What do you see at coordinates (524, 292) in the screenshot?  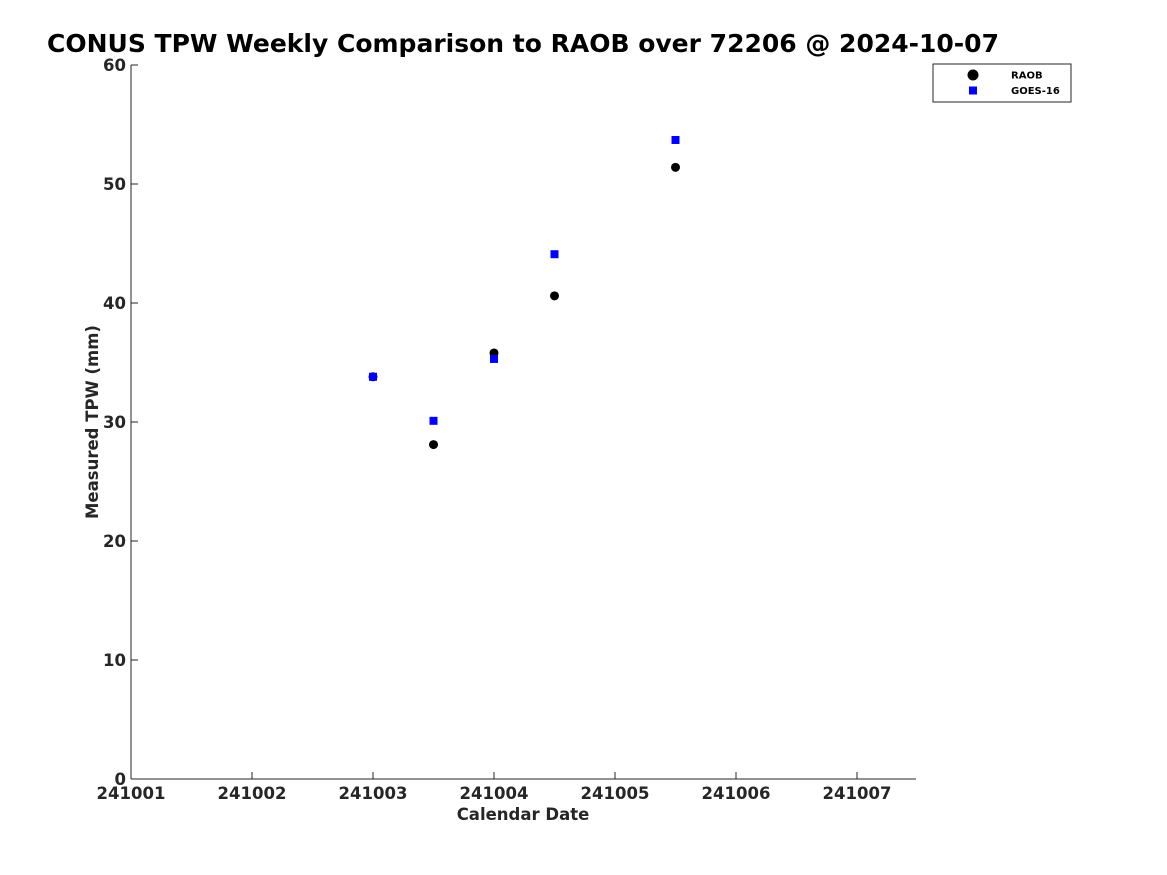 I see `data-points` at bounding box center [524, 292].